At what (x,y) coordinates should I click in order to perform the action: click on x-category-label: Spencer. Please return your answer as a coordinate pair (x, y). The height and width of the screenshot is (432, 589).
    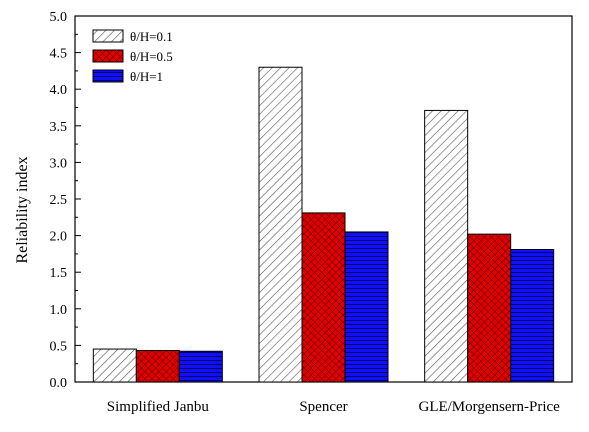
    Looking at the image, I should click on (323, 407).